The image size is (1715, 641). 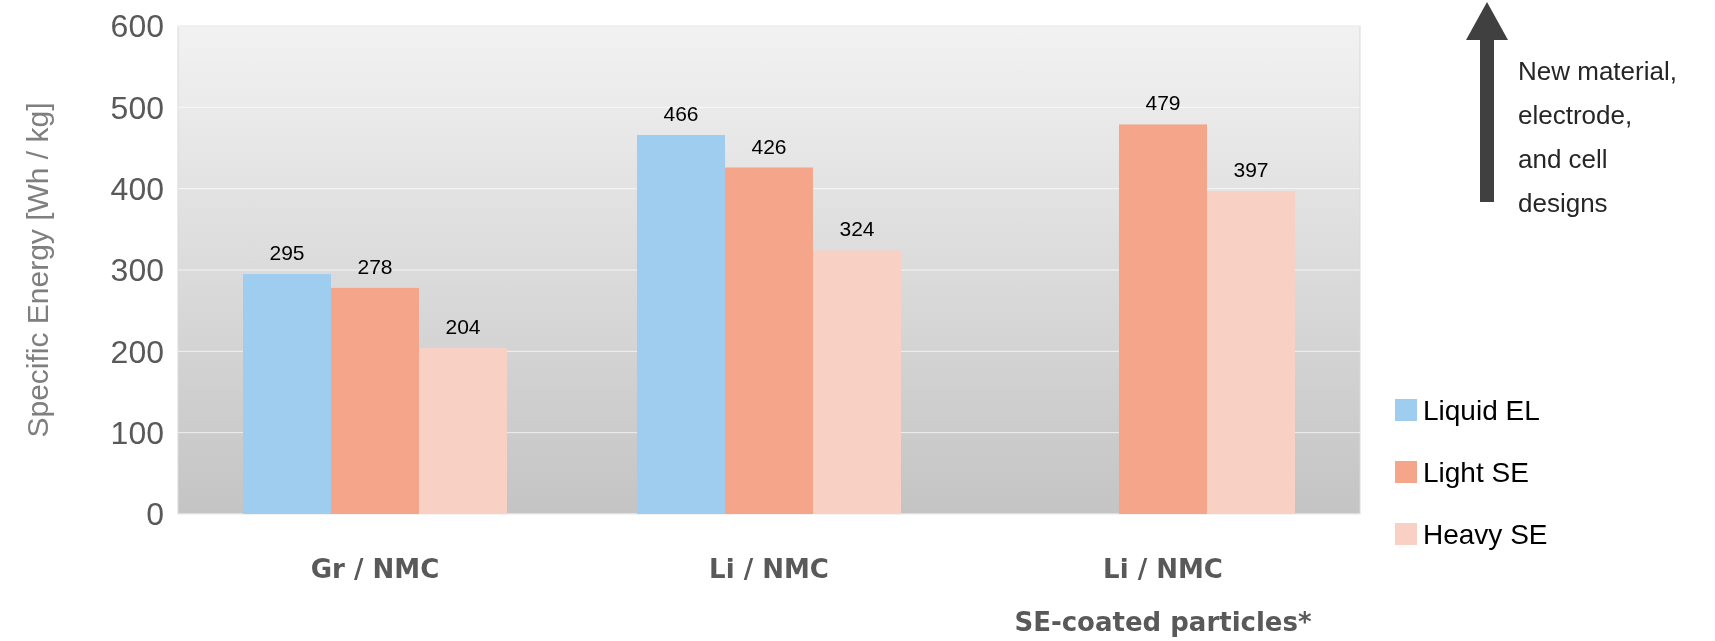 I want to click on y-tick-label: 100, so click(x=137, y=432).